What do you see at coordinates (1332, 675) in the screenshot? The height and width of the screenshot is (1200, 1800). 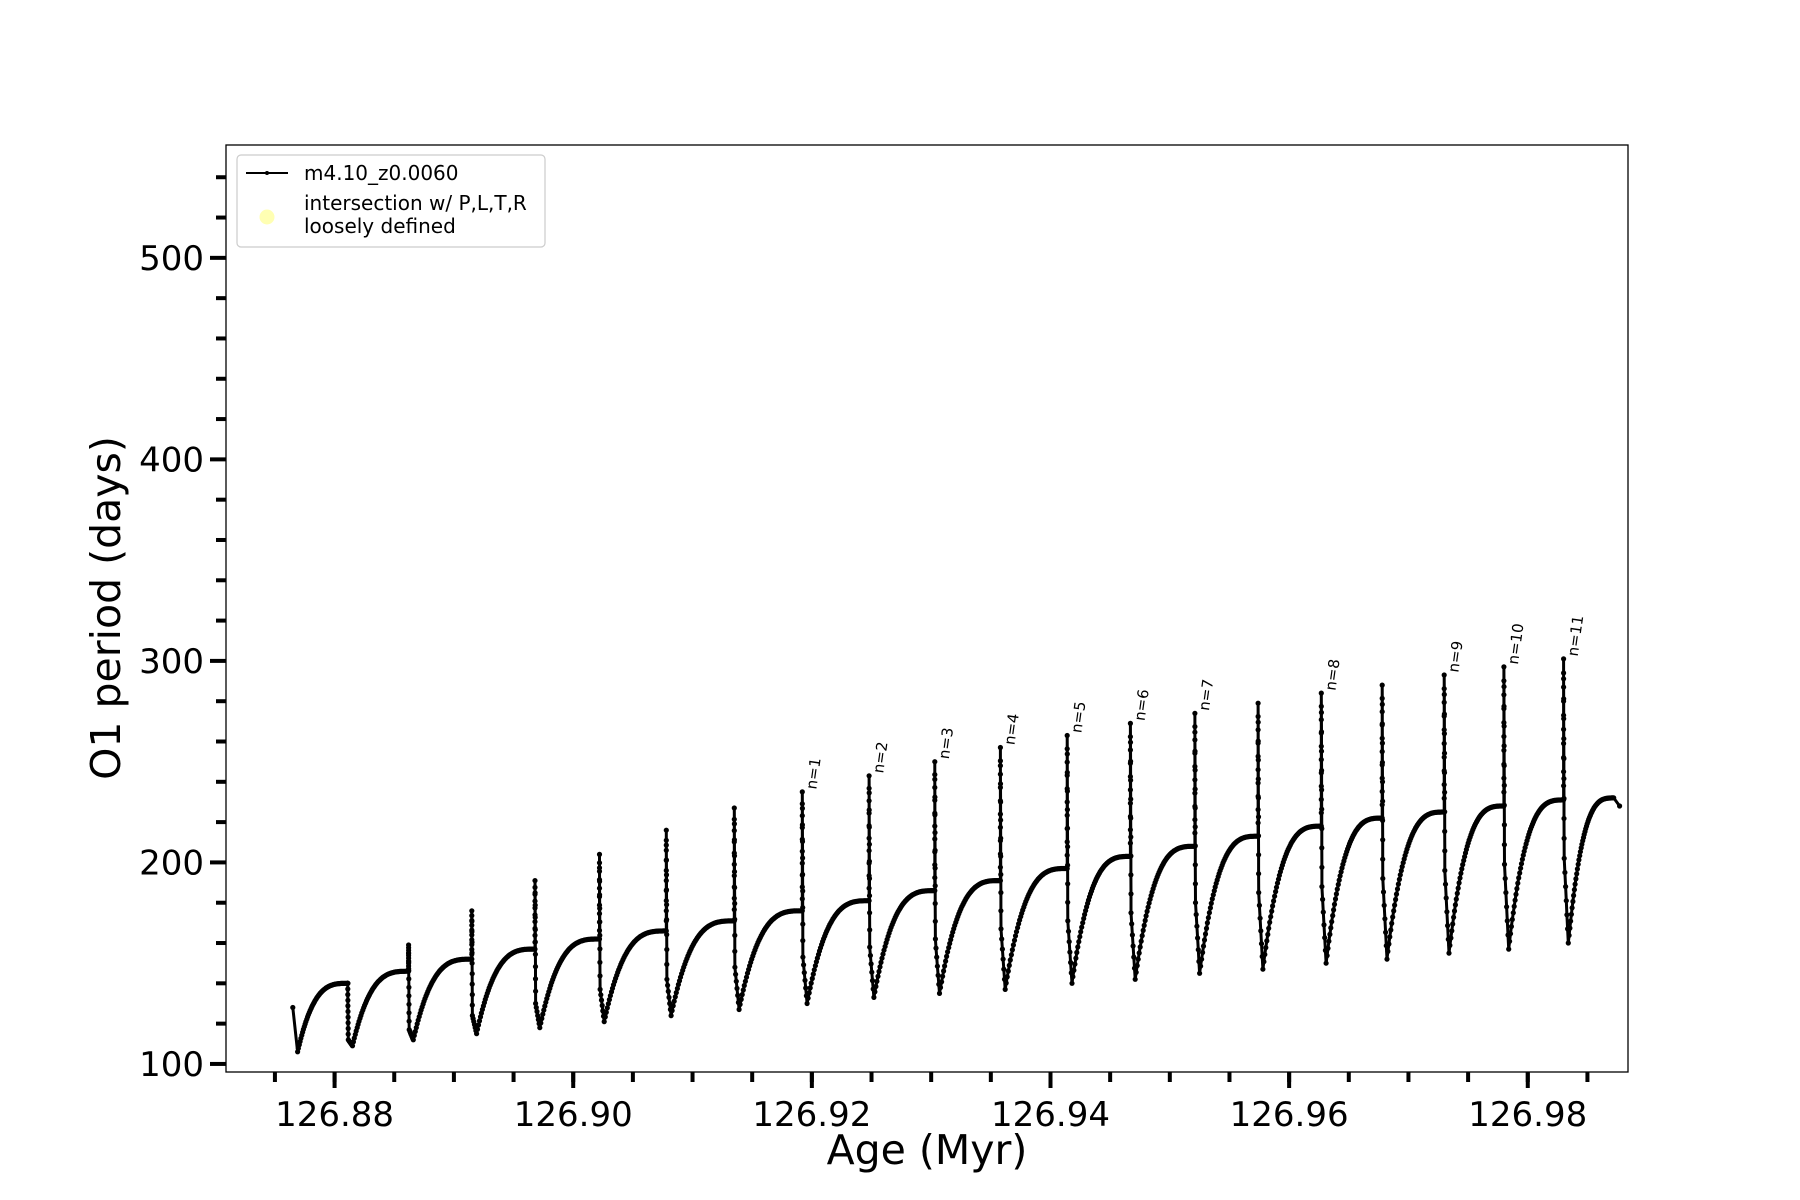 I see `pulse-label: n=8` at bounding box center [1332, 675].